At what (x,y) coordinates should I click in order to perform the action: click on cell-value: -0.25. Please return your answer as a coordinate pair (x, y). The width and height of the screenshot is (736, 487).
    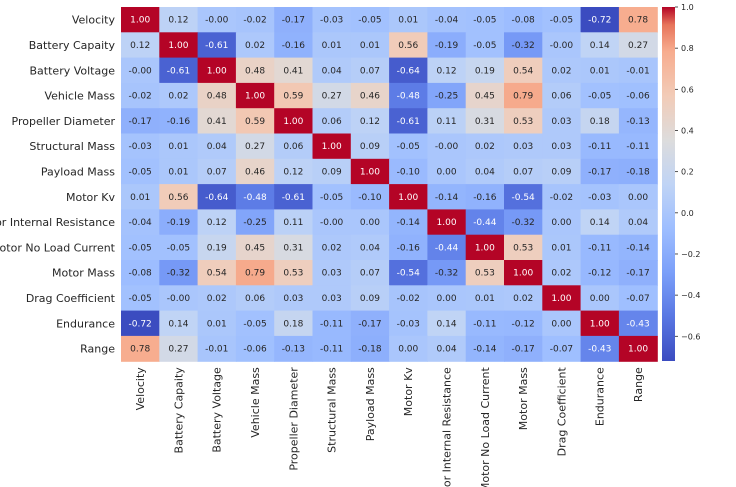
    Looking at the image, I should click on (254, 223).